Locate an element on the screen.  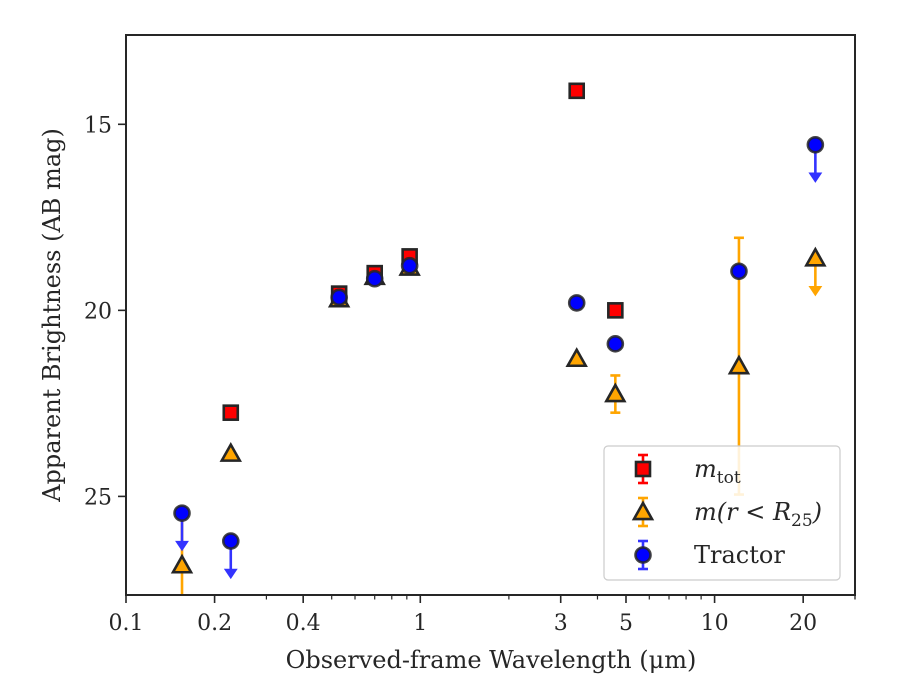
legend-label-main: m(r < R is located at coordinates (742, 512).